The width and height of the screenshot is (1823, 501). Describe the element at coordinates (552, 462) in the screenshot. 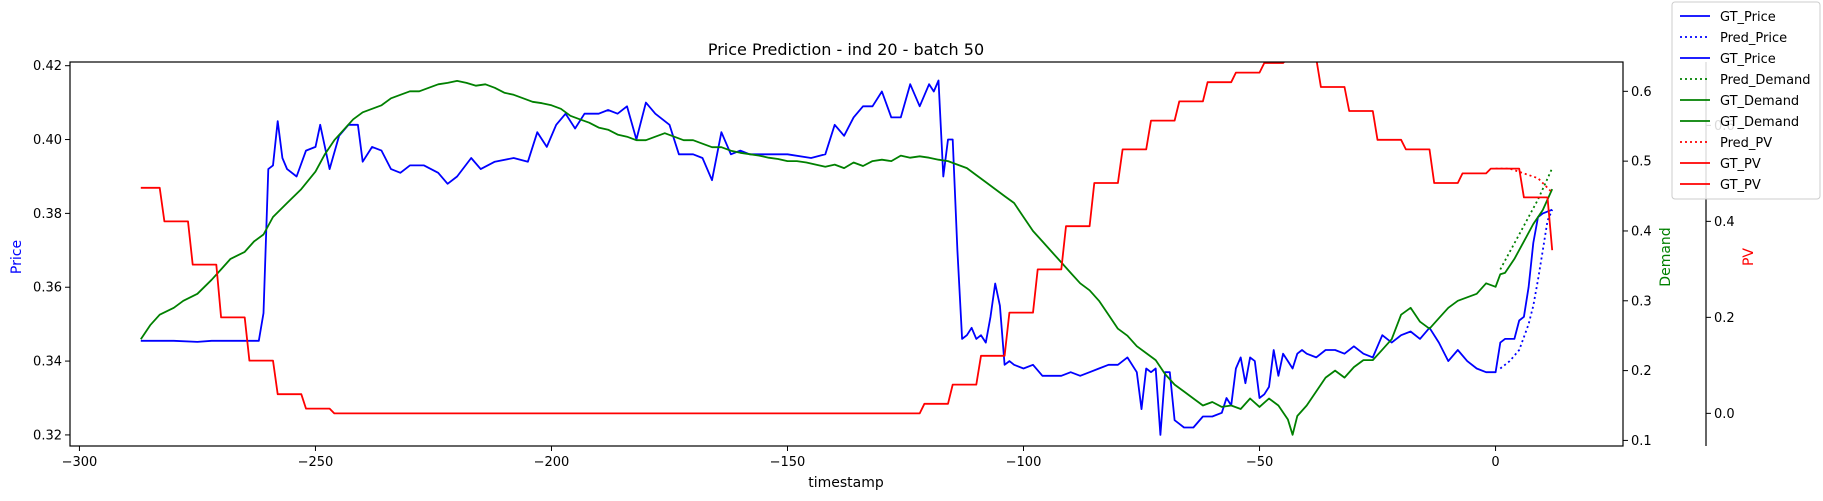

I see `x-tick-label: −200` at that location.